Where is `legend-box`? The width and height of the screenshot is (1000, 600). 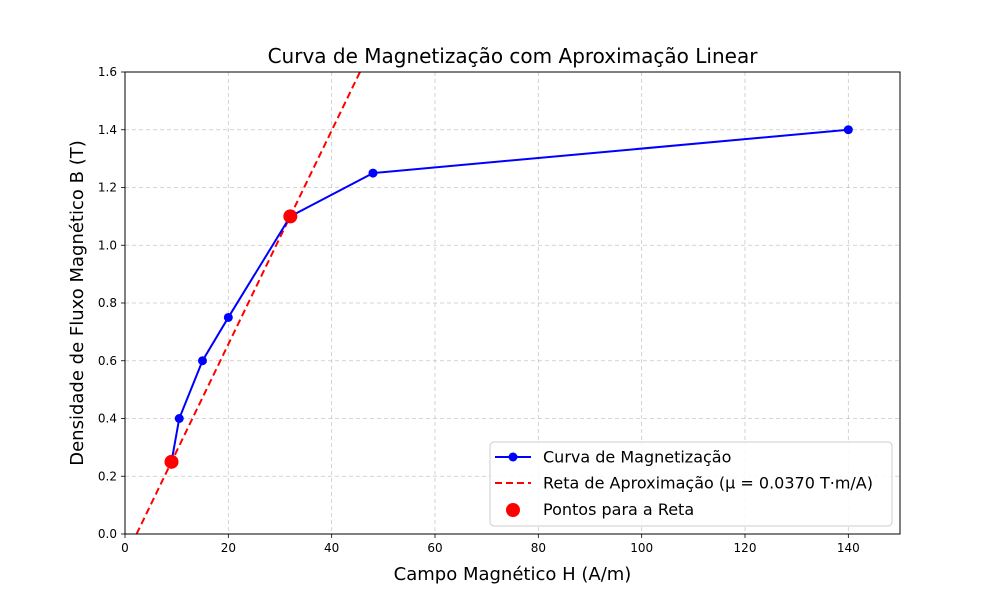
legend-box is located at coordinates (691, 484).